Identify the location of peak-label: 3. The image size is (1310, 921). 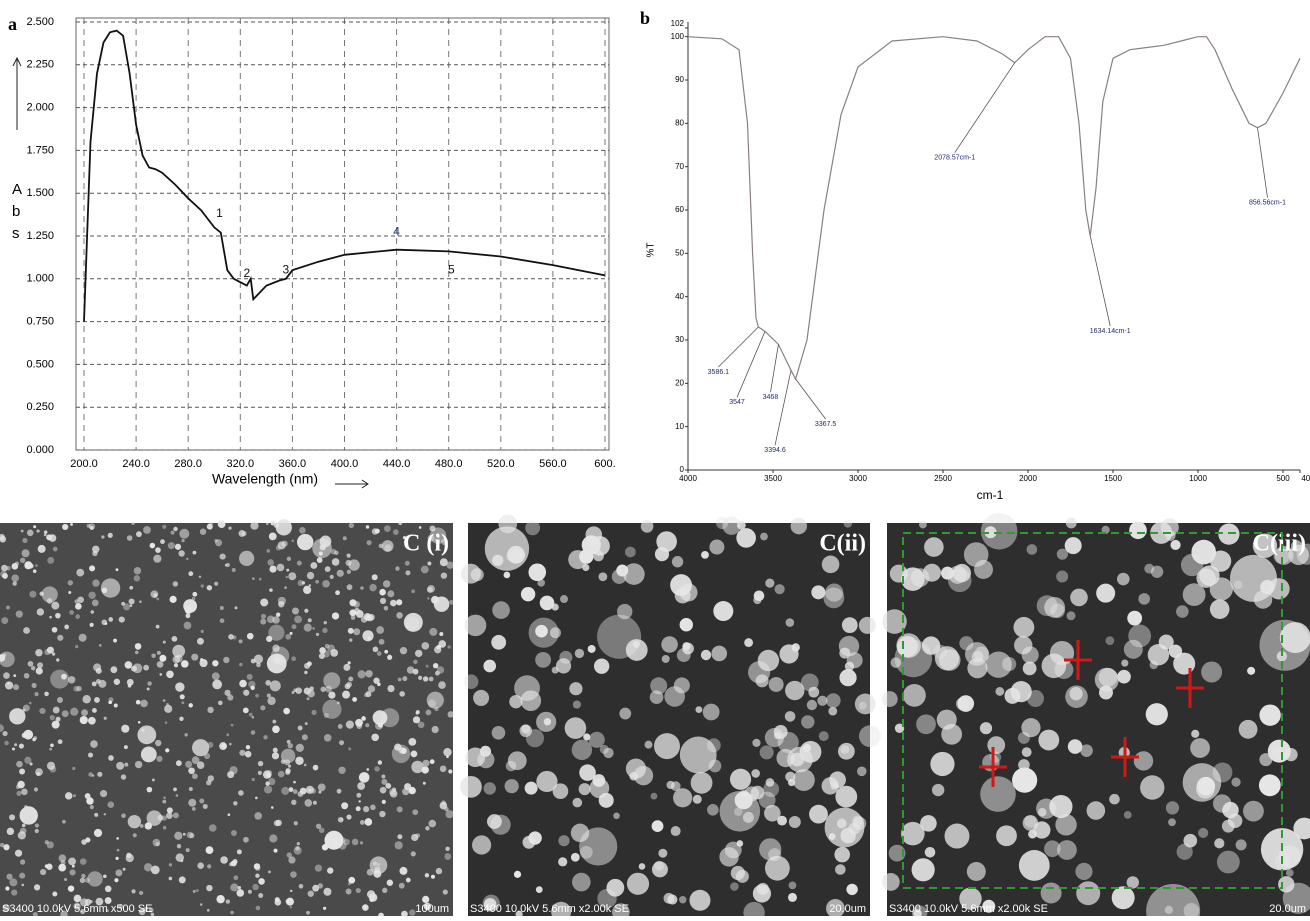
(286, 269).